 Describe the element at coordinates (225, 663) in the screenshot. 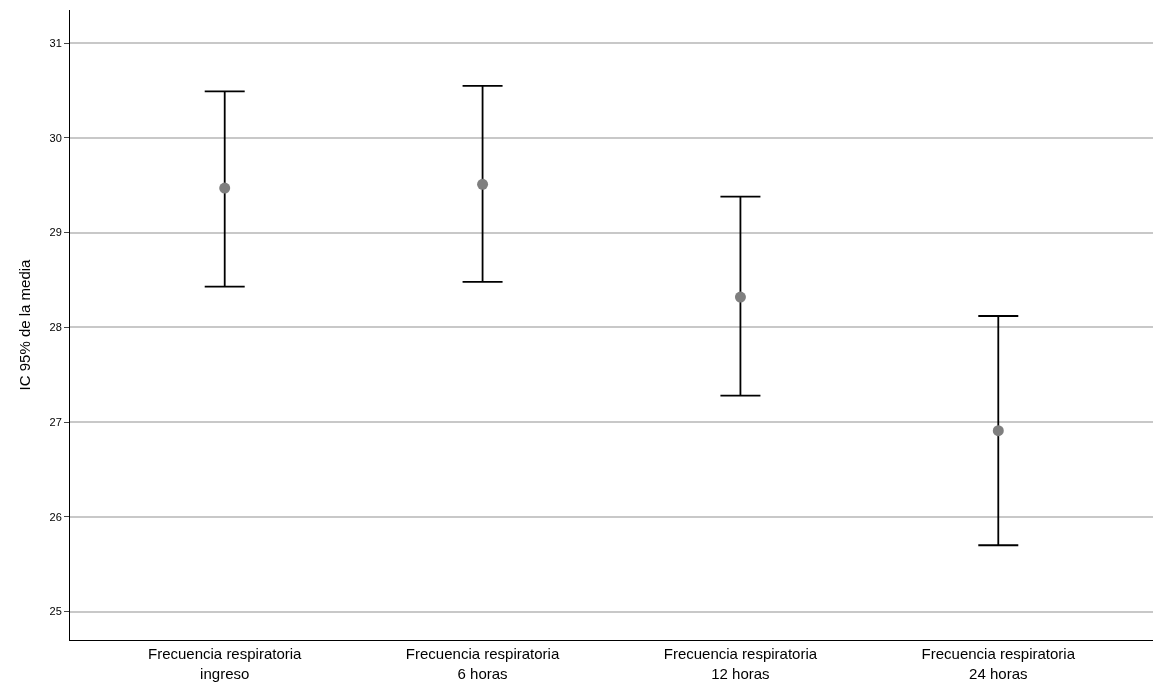

I see `x-tick-label: Frecuencia respiratoria ingreso` at that location.